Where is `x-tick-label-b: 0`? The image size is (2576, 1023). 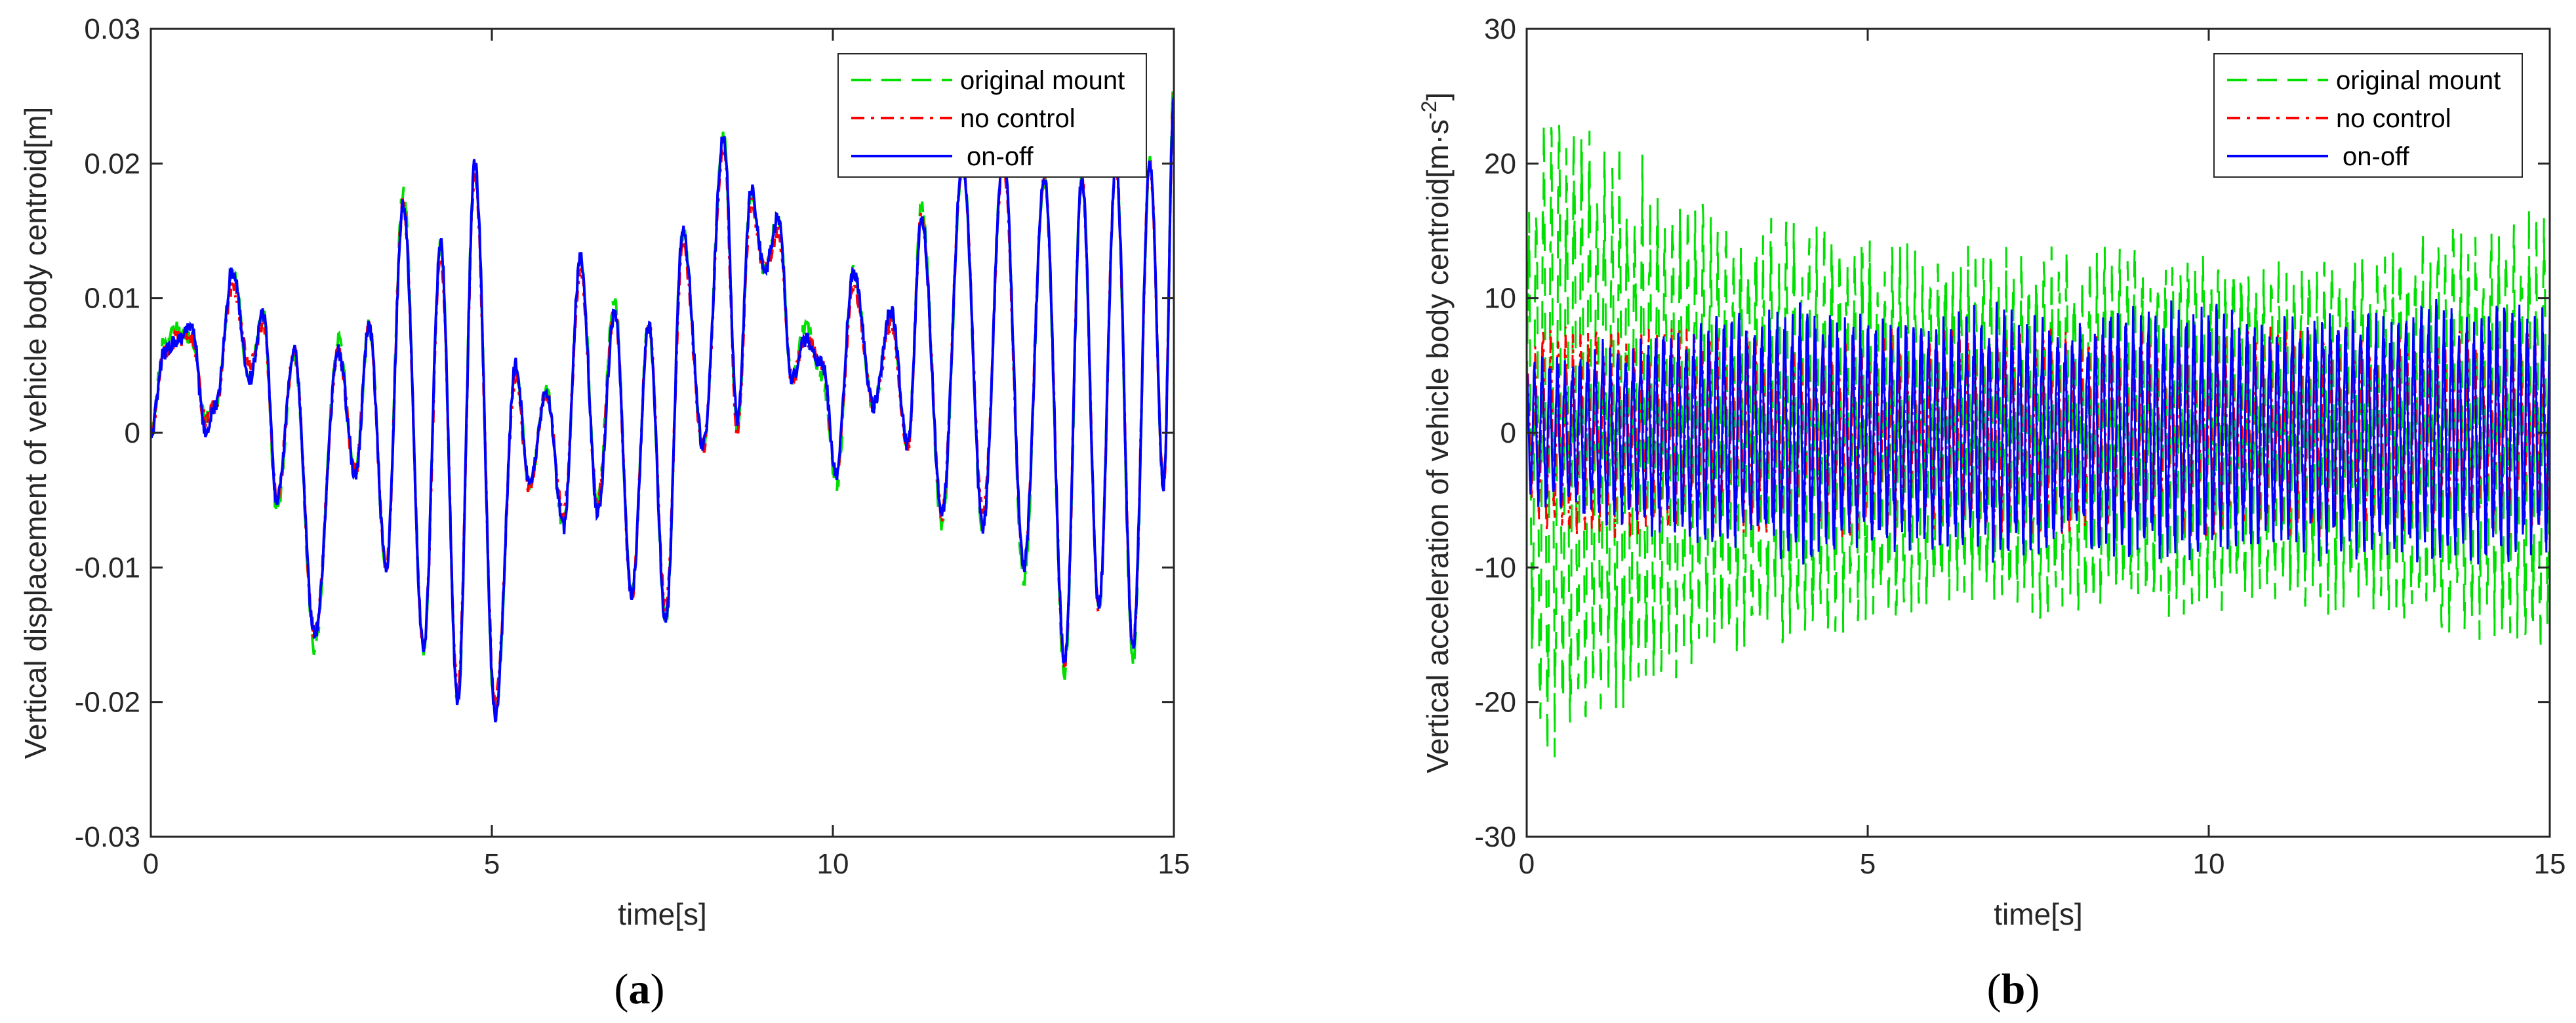
x-tick-label-b: 0 is located at coordinates (1527, 864).